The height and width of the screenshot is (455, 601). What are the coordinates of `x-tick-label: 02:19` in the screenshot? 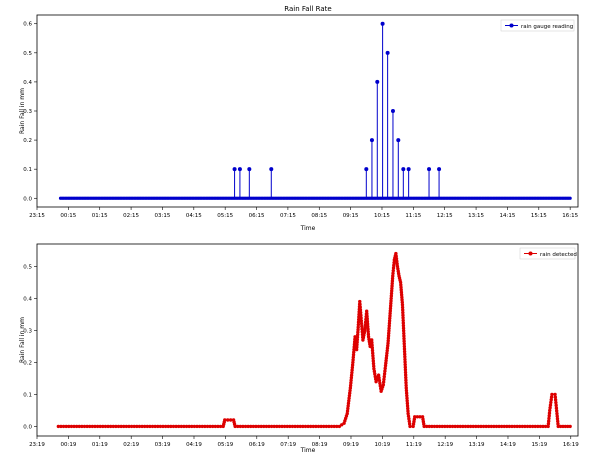 It's located at (131, 445).